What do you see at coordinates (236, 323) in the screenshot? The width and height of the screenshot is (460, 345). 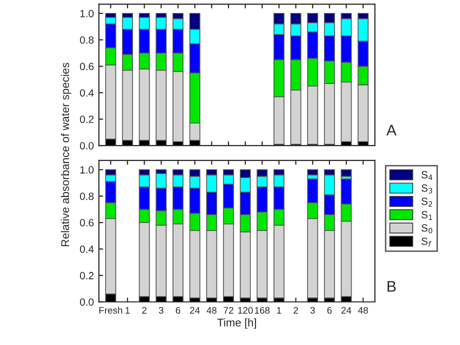 I see `x-axis-title: Time [h]` at bounding box center [236, 323].